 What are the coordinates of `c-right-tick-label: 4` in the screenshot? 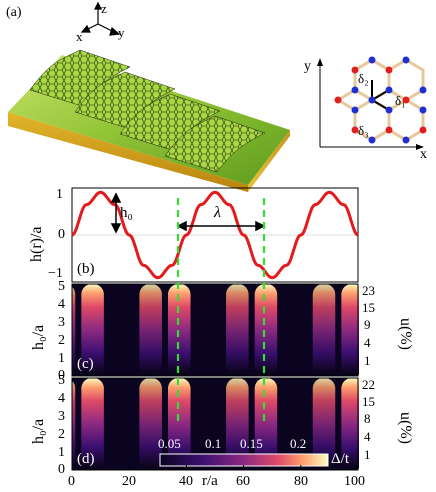 It's located at (367, 342).